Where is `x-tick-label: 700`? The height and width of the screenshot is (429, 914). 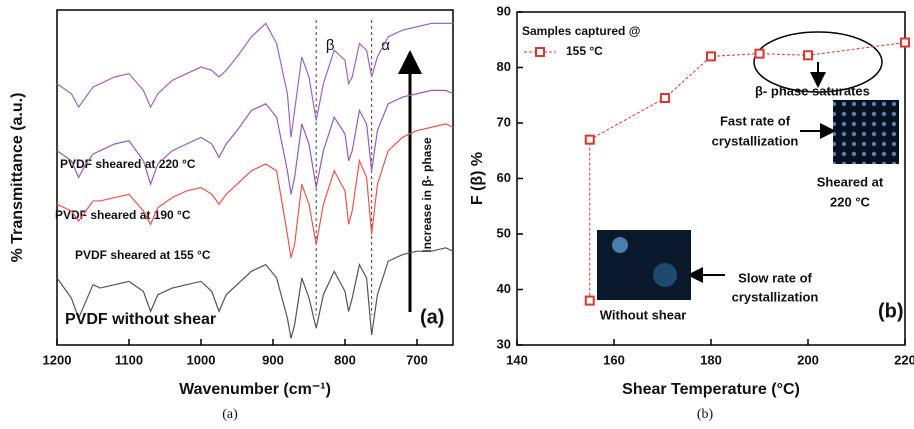 x-tick-label: 700 is located at coordinates (417, 359).